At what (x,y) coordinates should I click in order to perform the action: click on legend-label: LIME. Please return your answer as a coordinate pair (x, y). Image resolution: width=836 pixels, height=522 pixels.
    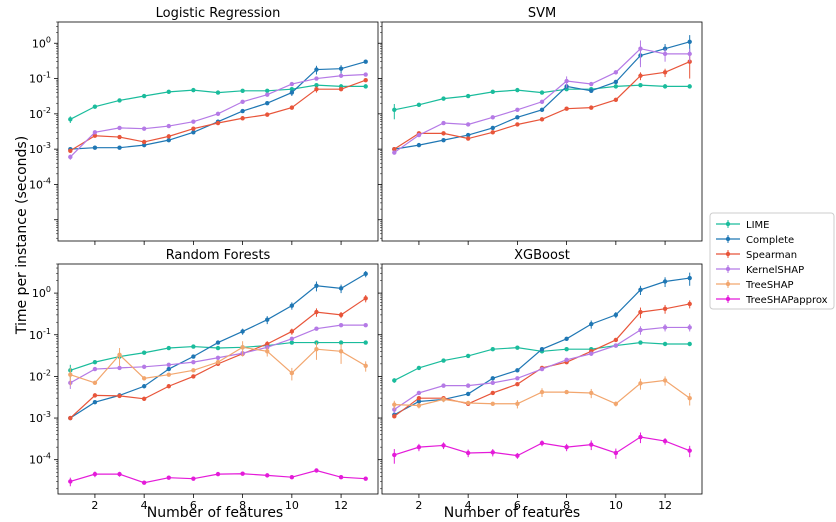
    Looking at the image, I should click on (757, 225).